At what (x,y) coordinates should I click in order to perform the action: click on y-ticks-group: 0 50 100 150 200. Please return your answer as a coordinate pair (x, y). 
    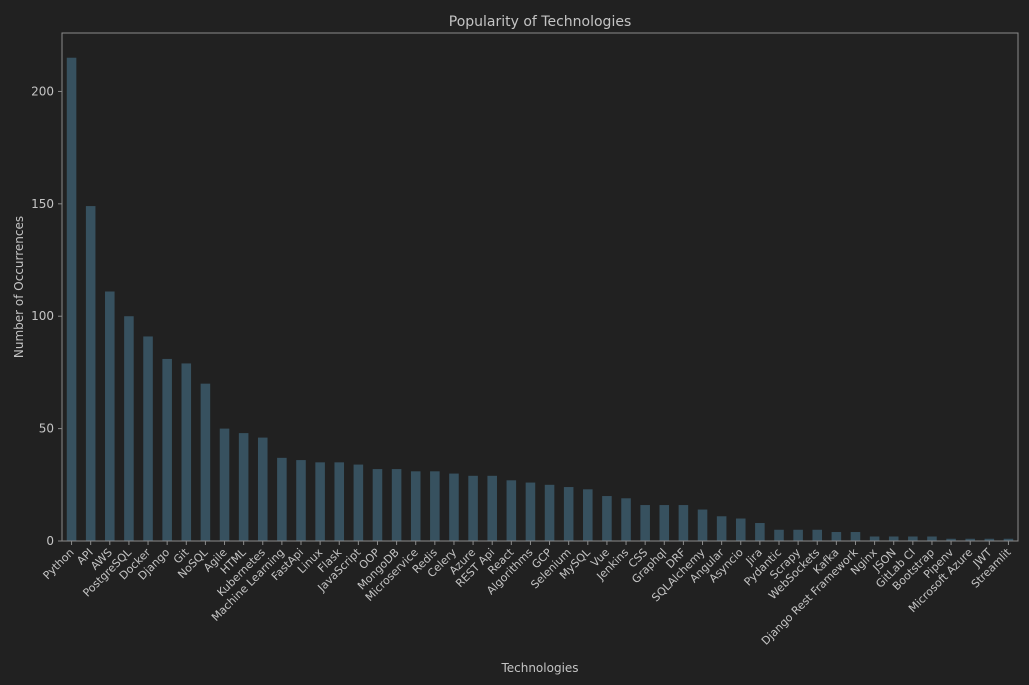
    Looking at the image, I should click on (46, 316).